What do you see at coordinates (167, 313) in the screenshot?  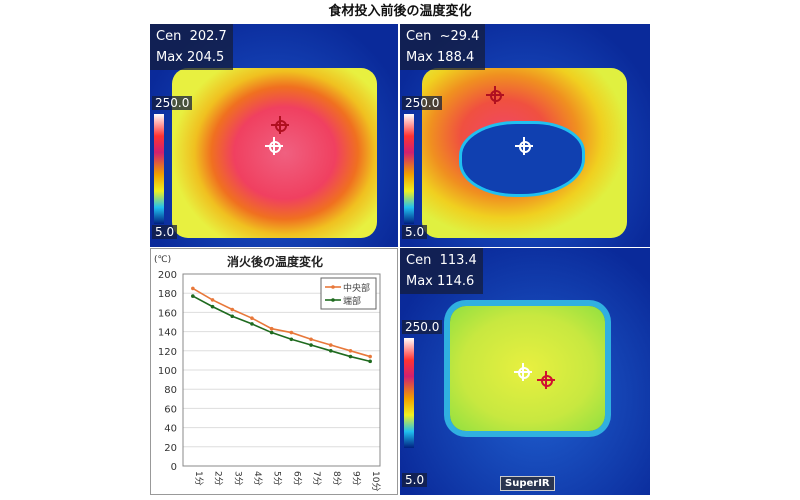 I see `y-tick-label: 160` at bounding box center [167, 313].